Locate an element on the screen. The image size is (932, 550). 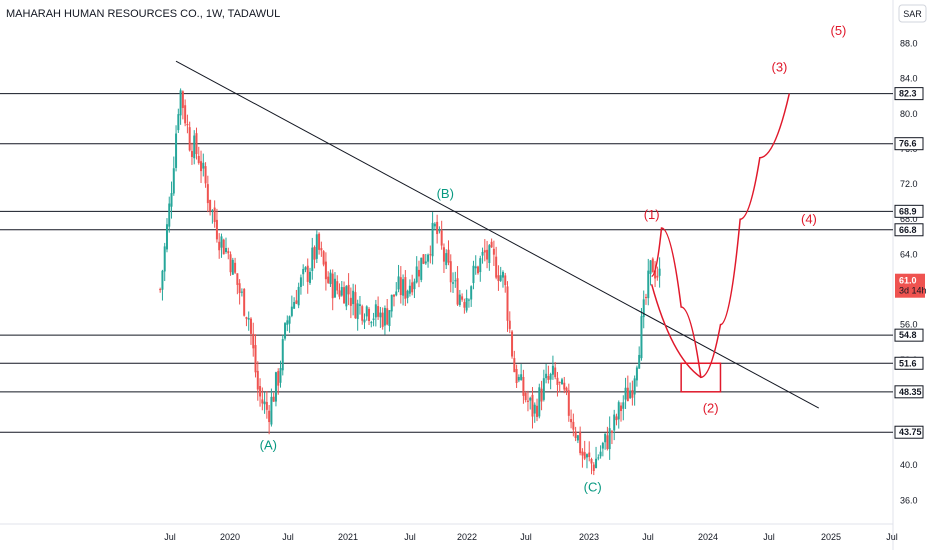
level-price-label: 66.8 is located at coordinates (908, 230).